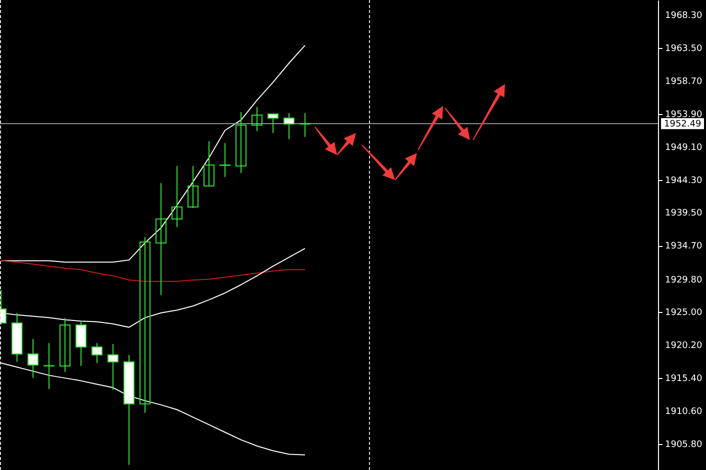 The height and width of the screenshot is (470, 706). Describe the element at coordinates (683, 445) in the screenshot. I see `y-tick-label: 1905.80` at that location.